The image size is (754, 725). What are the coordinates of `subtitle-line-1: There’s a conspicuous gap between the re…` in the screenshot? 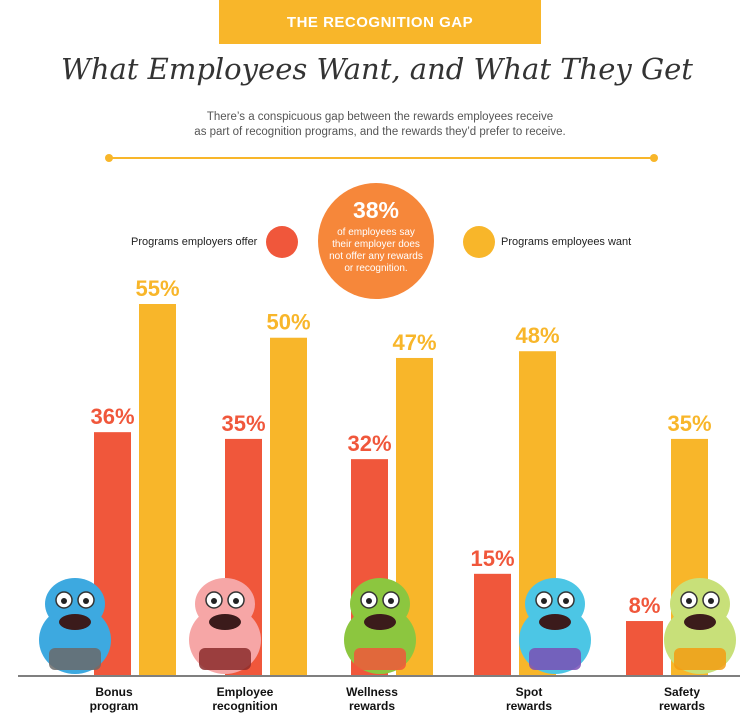 It's located at (380, 117).